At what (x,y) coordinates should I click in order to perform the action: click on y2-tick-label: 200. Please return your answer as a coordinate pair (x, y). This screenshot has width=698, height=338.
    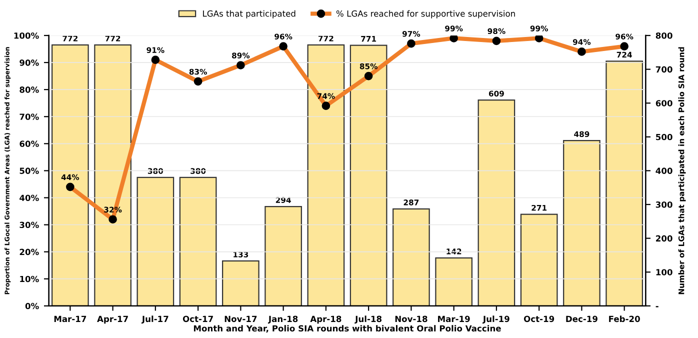
    Looking at the image, I should click on (664, 238).